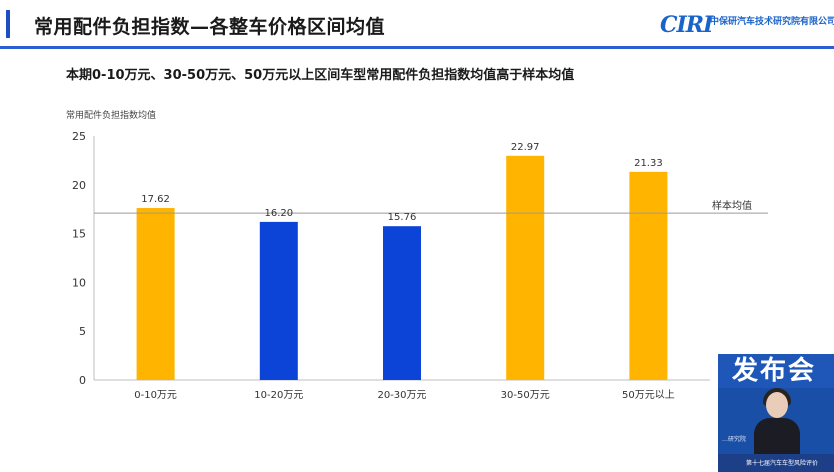 This screenshot has width=834, height=472. What do you see at coordinates (734, 439) in the screenshot?
I see `overlay-side-text: …研究院` at bounding box center [734, 439].